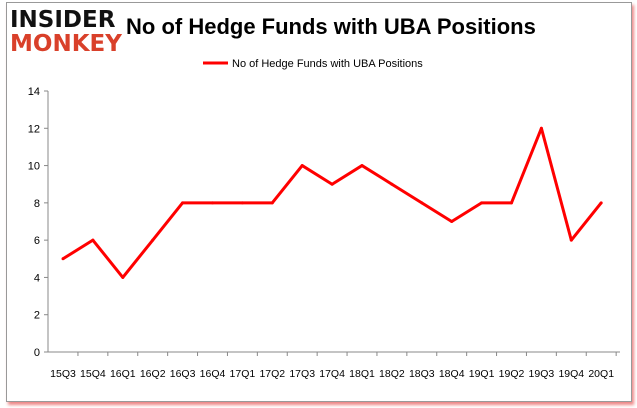  I want to click on x-tick-label: 16Q3, so click(183, 374).